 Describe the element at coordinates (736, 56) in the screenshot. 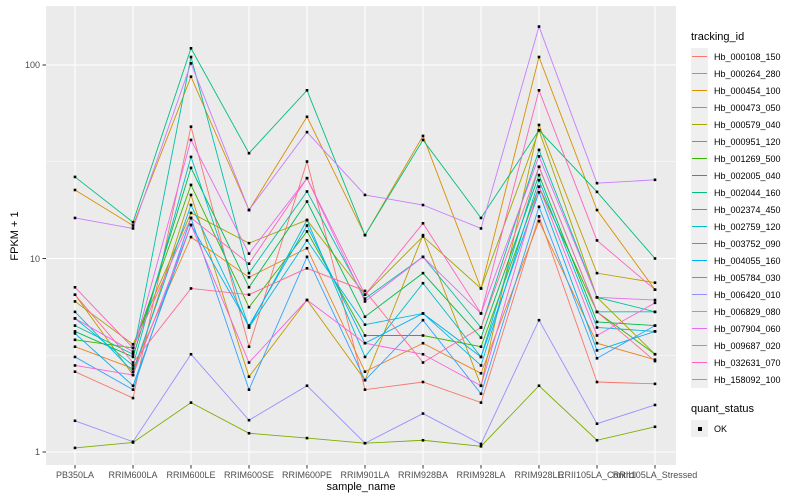

I see `legend-entry: Hb_000108_150` at that location.